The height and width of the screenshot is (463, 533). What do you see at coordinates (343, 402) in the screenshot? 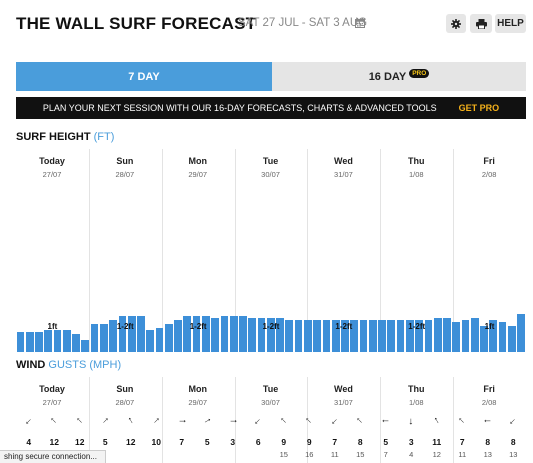
I see `day-date: 31/07` at bounding box center [343, 402].